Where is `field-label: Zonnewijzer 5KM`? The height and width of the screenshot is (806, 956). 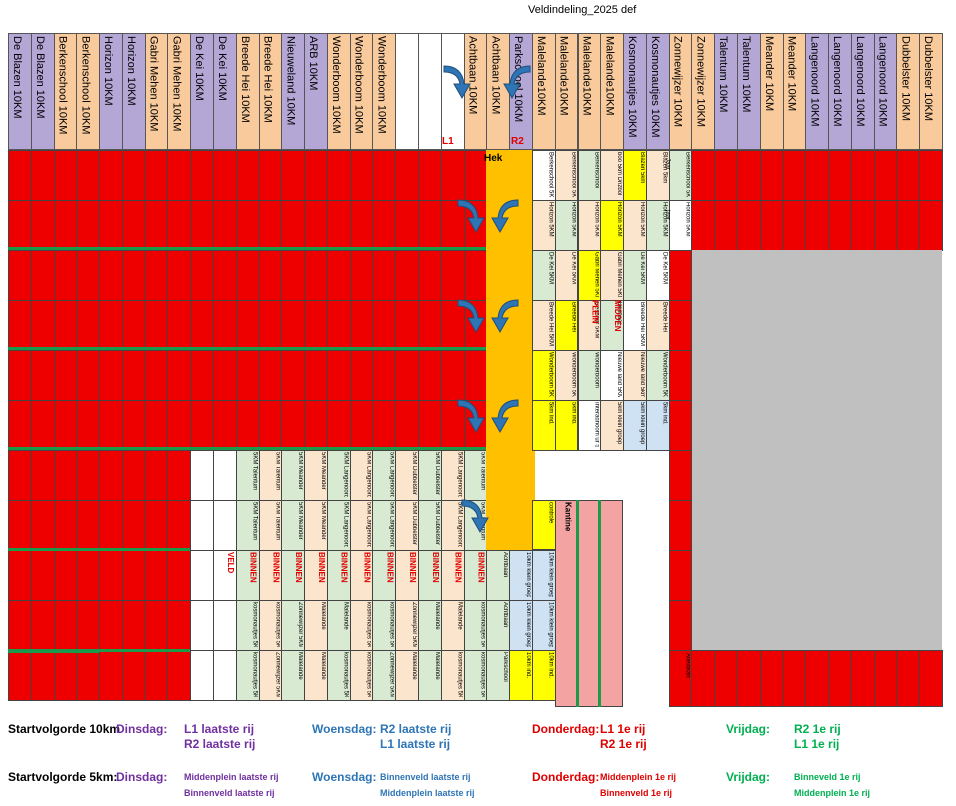 field-label: Zonnewijzer 5KM is located at coordinates (300, 624).